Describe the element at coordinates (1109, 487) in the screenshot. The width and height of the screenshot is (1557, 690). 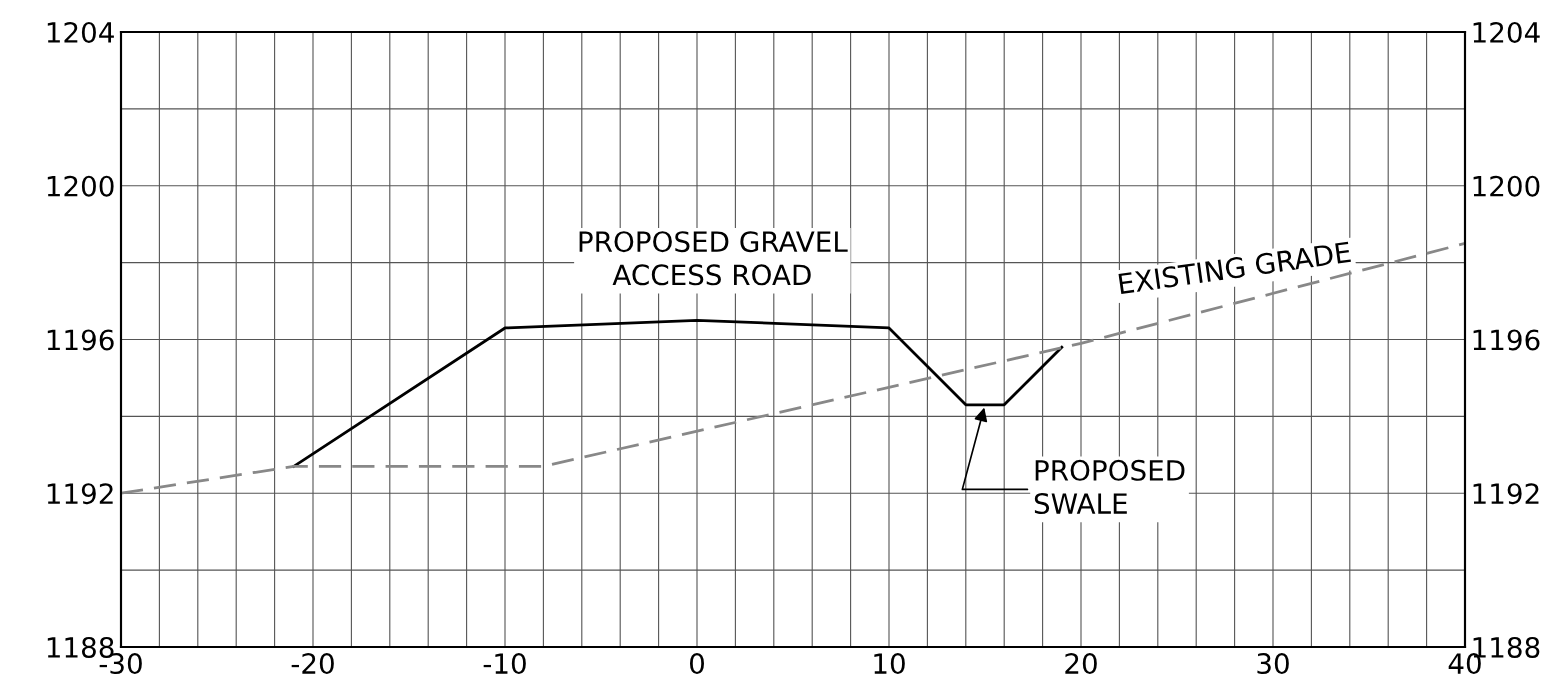
I see `annotation: PROPOSED SWALE` at that location.